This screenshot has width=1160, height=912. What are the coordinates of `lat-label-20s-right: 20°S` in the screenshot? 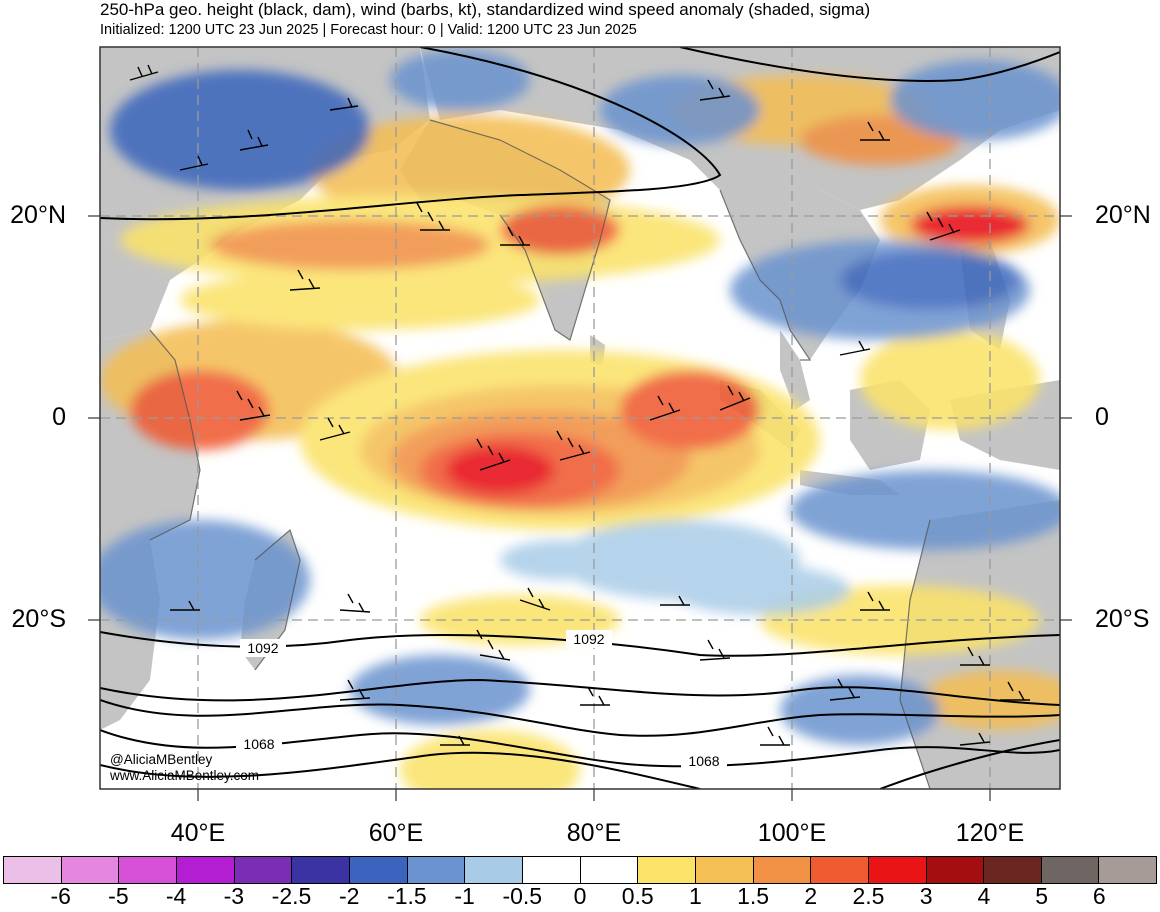 It's located at (1122, 619).